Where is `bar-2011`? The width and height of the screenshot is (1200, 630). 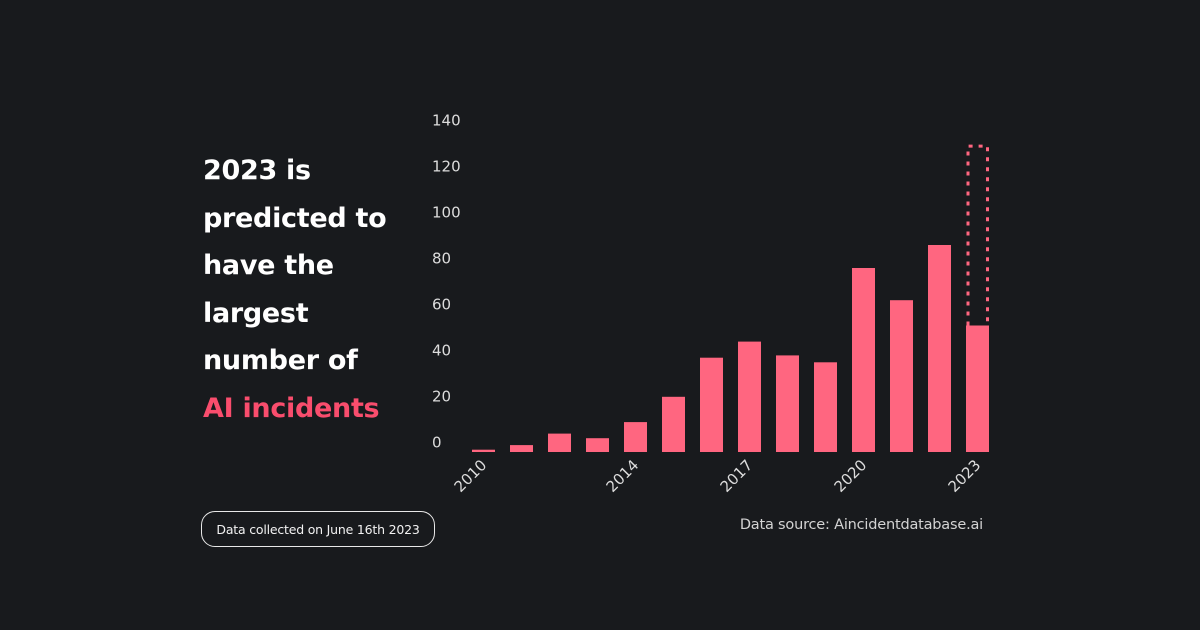
bar-2011 is located at coordinates (521, 448).